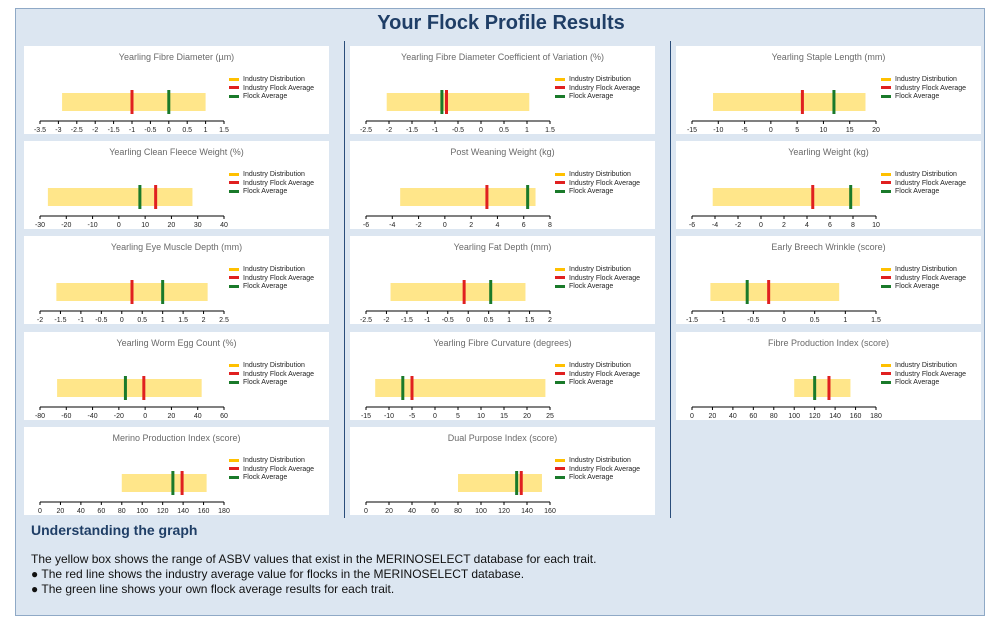  I want to click on x-tick-label: 30, so click(198, 225).